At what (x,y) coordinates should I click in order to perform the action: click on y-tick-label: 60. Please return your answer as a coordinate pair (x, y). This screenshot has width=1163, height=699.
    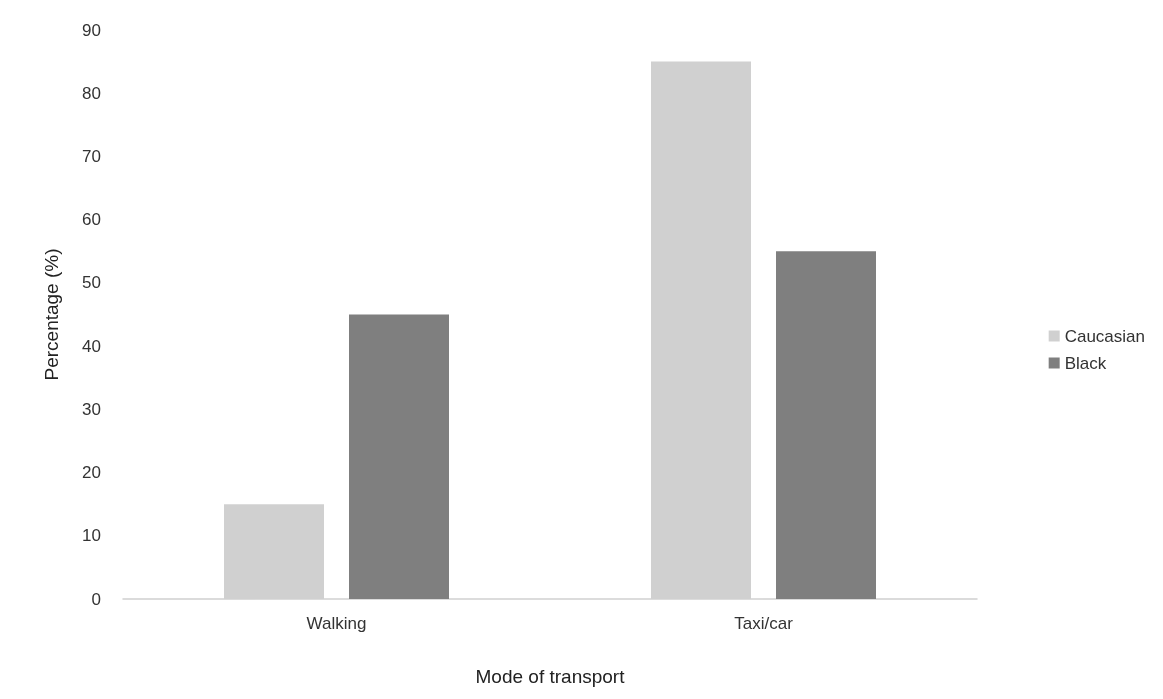
    Looking at the image, I should click on (91, 220).